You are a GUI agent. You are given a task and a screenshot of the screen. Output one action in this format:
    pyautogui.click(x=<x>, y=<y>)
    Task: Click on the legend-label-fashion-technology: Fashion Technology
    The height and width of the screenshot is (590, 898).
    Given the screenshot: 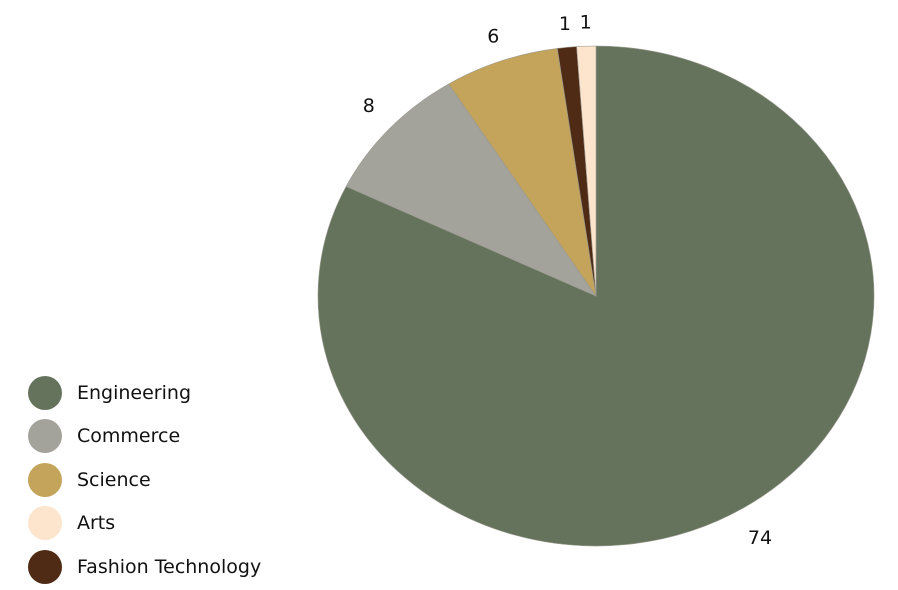 What is the action you would take?
    pyautogui.click(x=169, y=566)
    